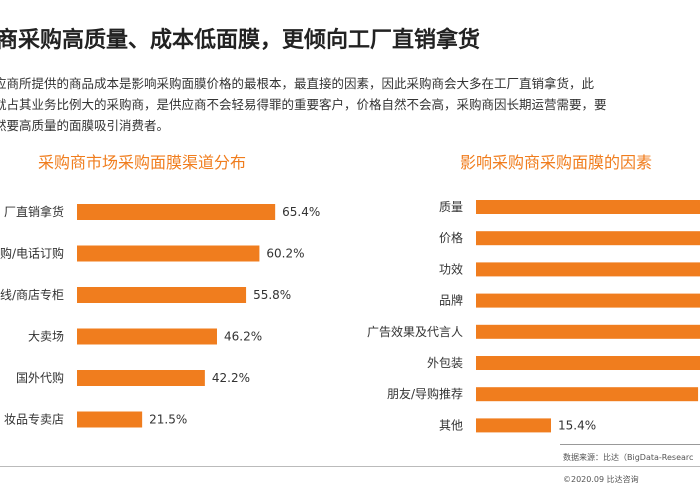 The height and width of the screenshot is (500, 700). I want to click on footer-divider, so click(350, 466).